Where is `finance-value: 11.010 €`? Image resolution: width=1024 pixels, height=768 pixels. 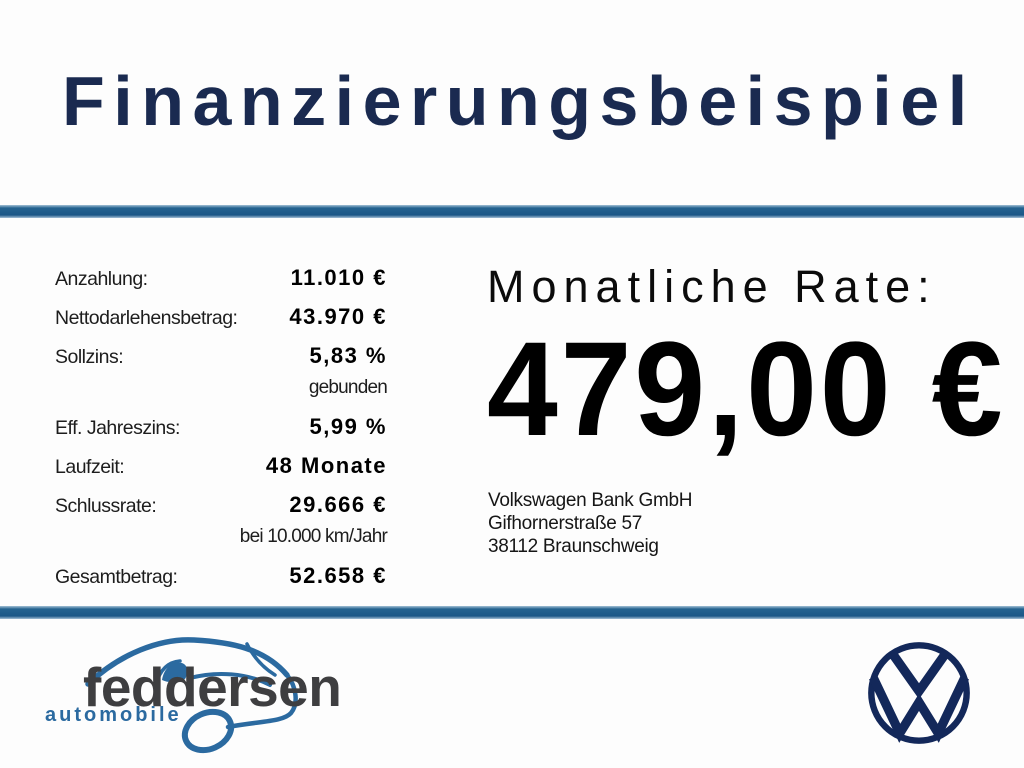
finance-value: 11.010 € is located at coordinates (338, 277).